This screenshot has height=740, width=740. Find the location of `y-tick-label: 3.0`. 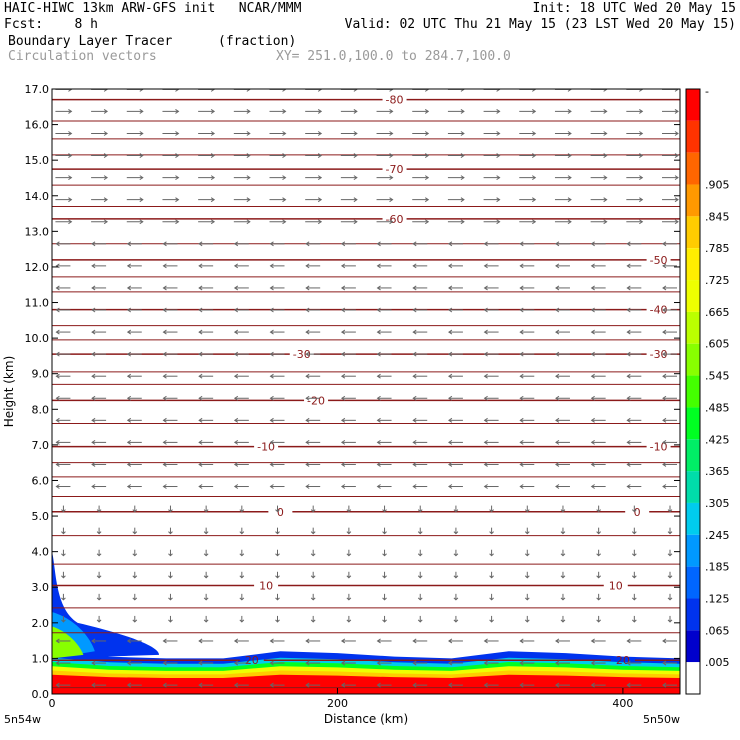

y-tick-label: 3.0 is located at coordinates (41, 587).